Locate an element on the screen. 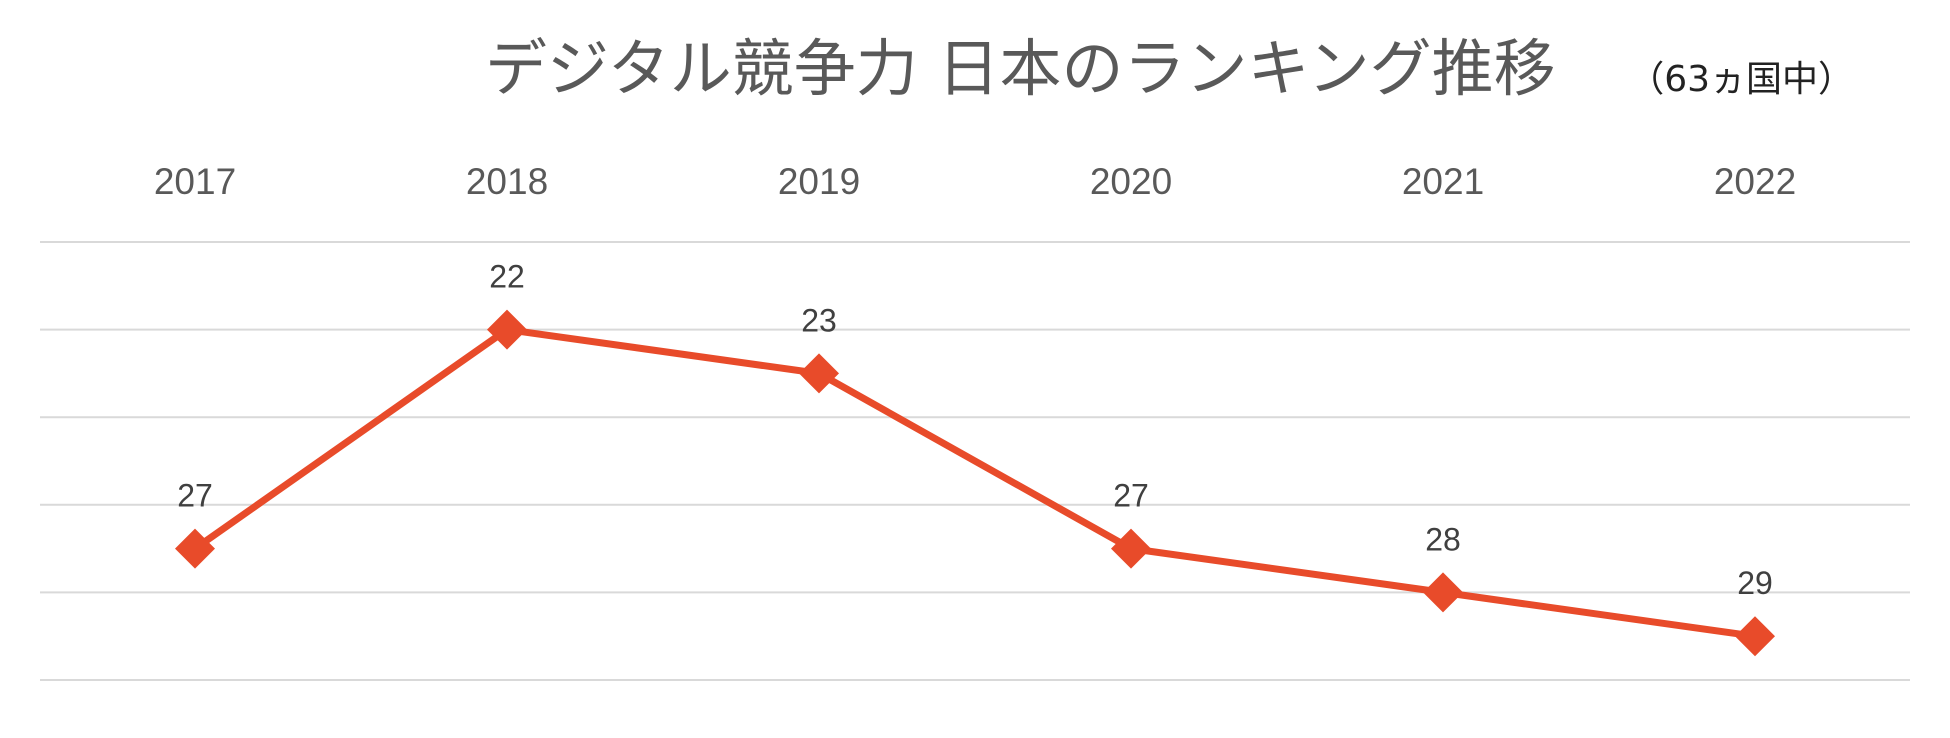  data-label: 22 is located at coordinates (507, 277).